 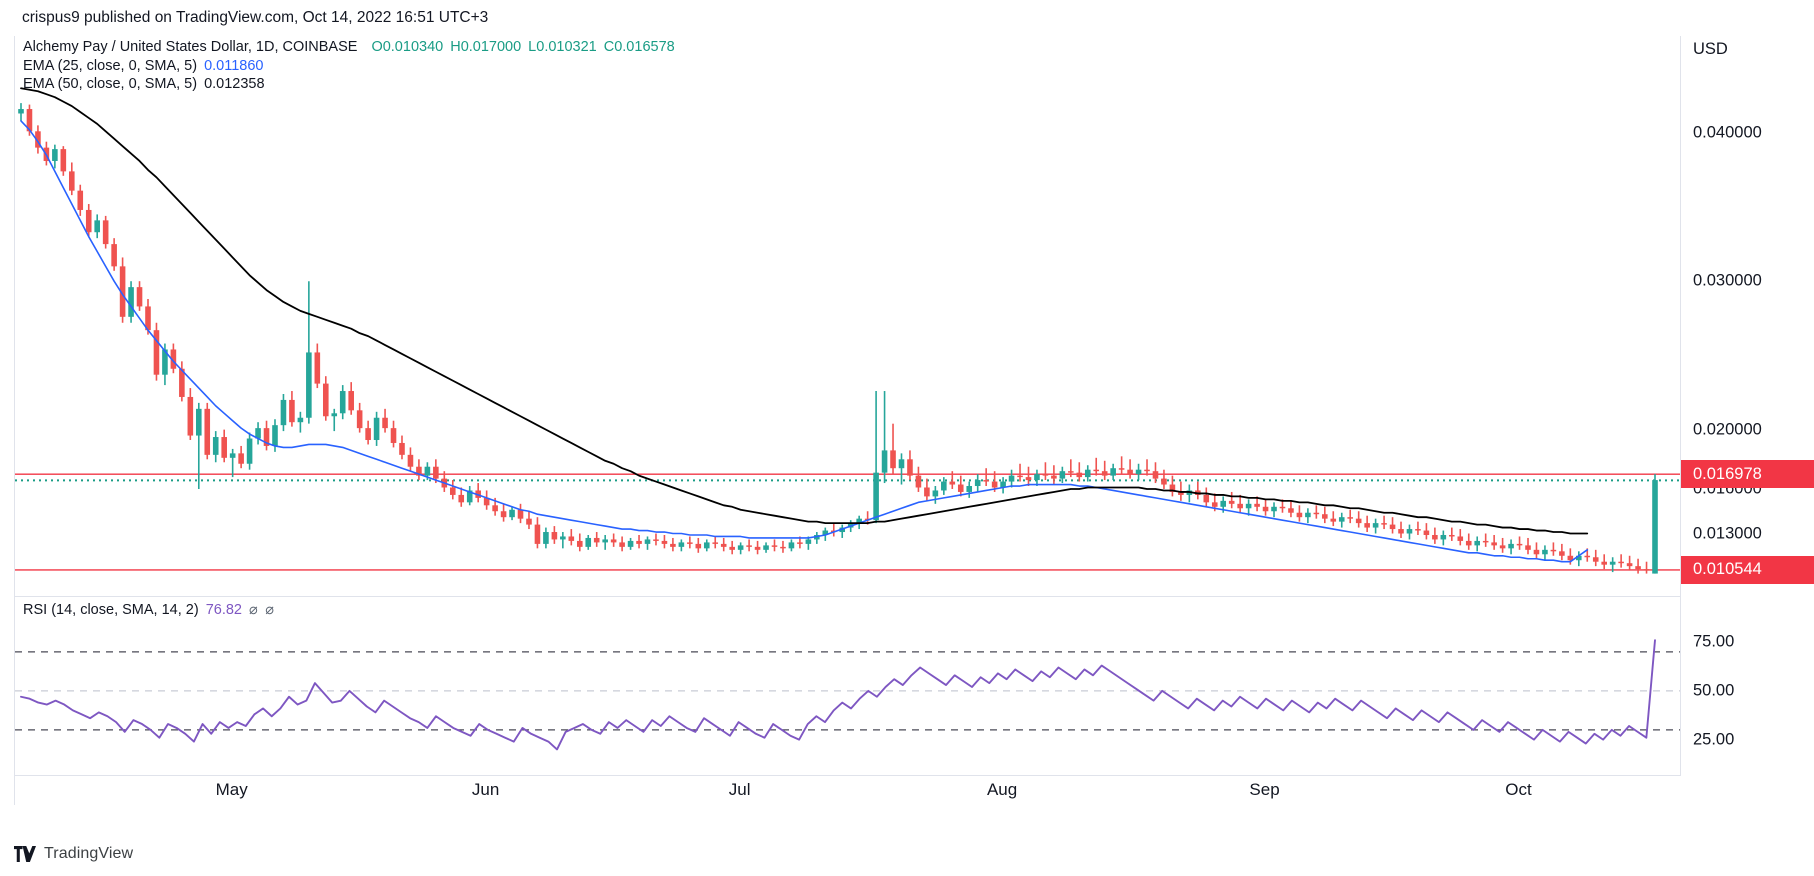 I want to click on time-axis-label: Aug, so click(x=1002, y=789).